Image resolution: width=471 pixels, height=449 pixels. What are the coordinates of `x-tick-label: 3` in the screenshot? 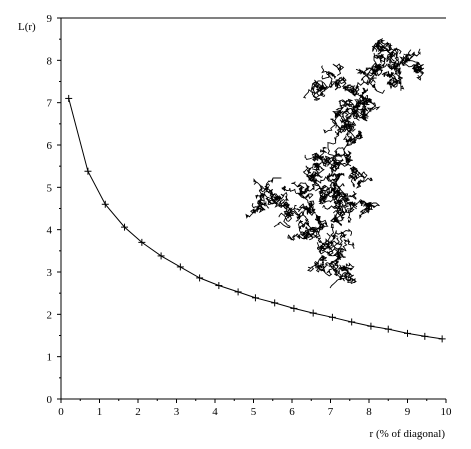 It's located at (177, 412).